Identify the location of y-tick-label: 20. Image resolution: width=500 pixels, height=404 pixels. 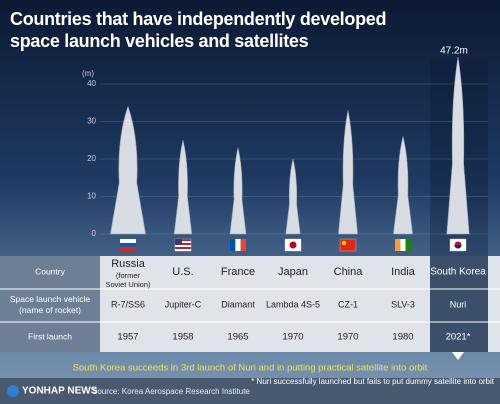
(91, 158).